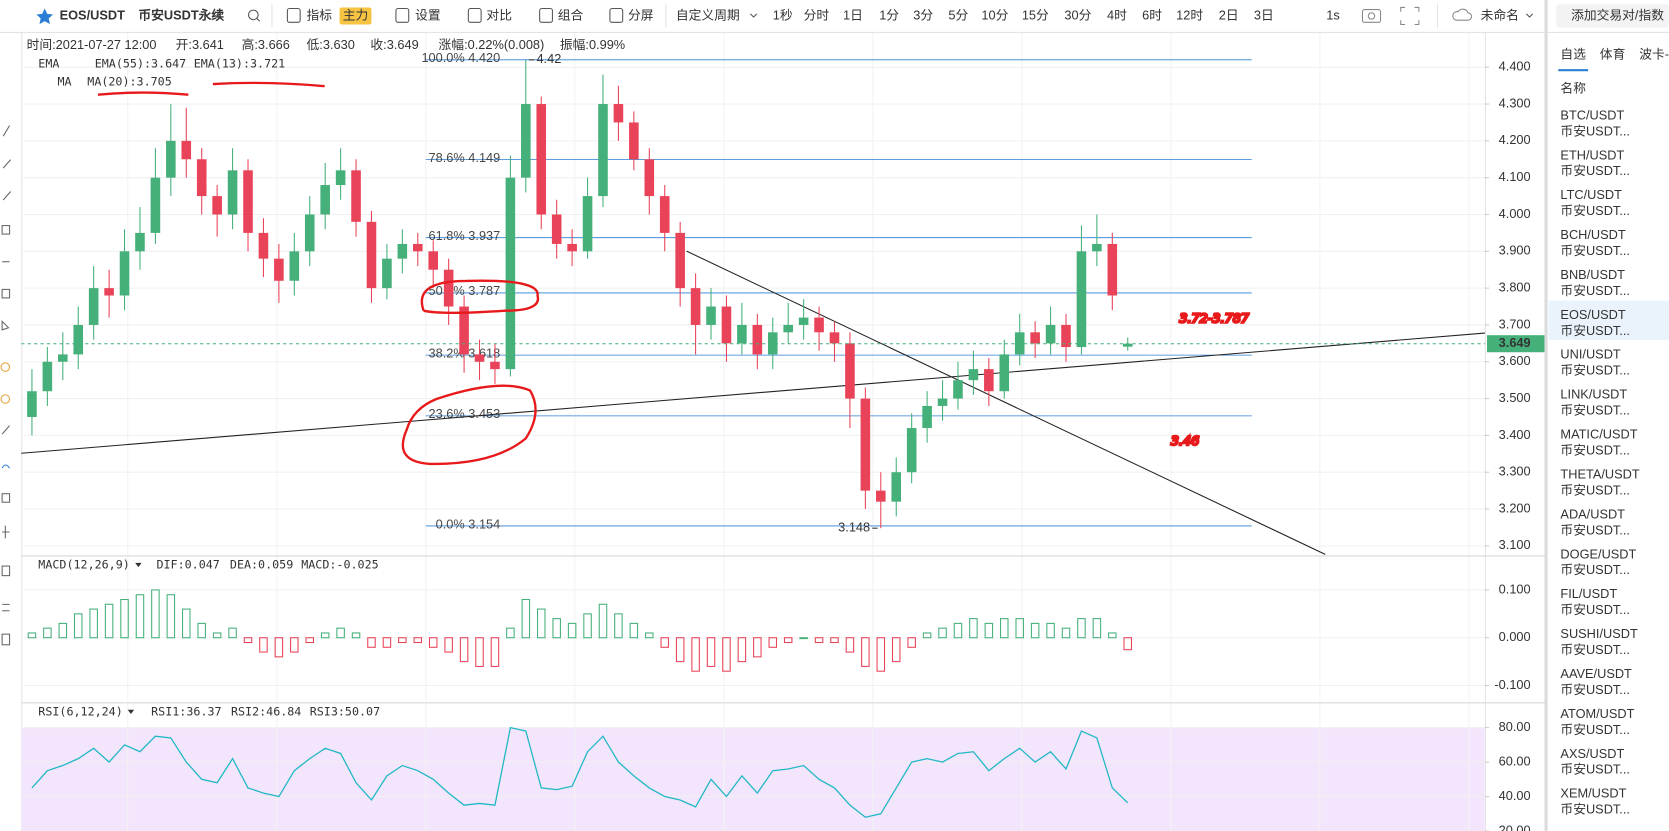 The width and height of the screenshot is (1669, 831). Describe the element at coordinates (1592, 314) in the screenshot. I see `pair-symbol: EOS/USDT` at that location.